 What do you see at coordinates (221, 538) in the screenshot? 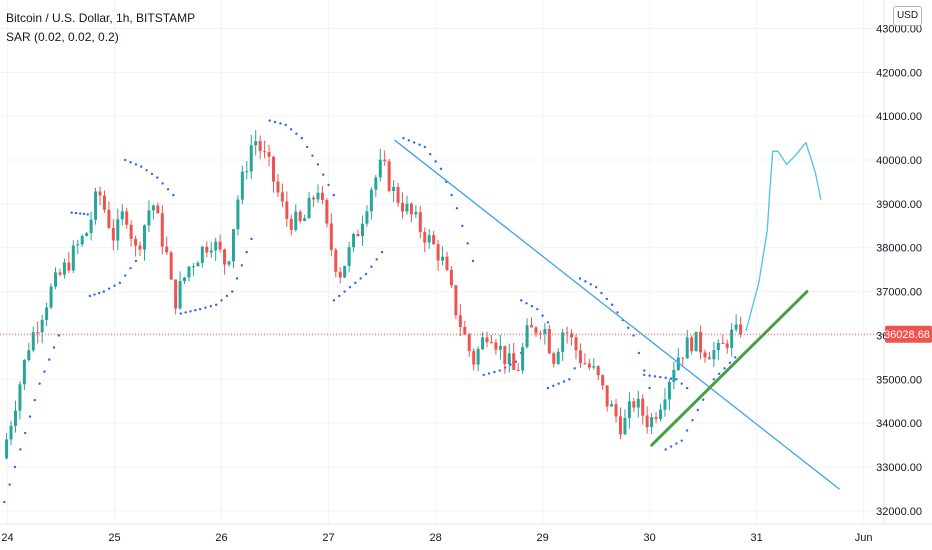
I see `time-tick-label: 26` at bounding box center [221, 538].